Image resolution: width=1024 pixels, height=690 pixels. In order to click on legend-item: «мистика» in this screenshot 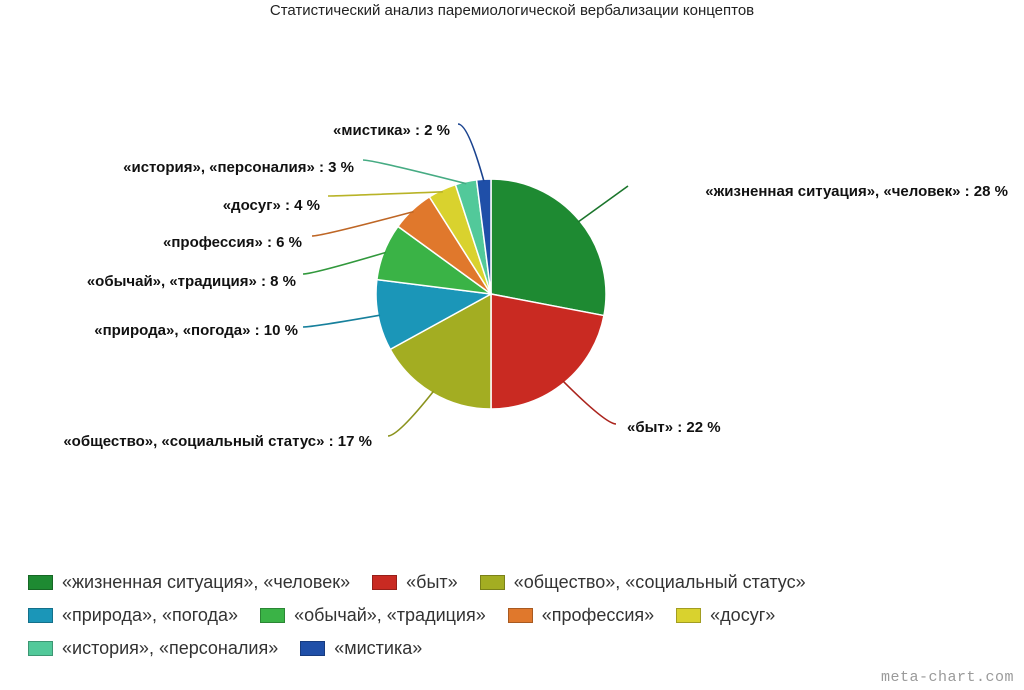, I will do `click(361, 648)`.